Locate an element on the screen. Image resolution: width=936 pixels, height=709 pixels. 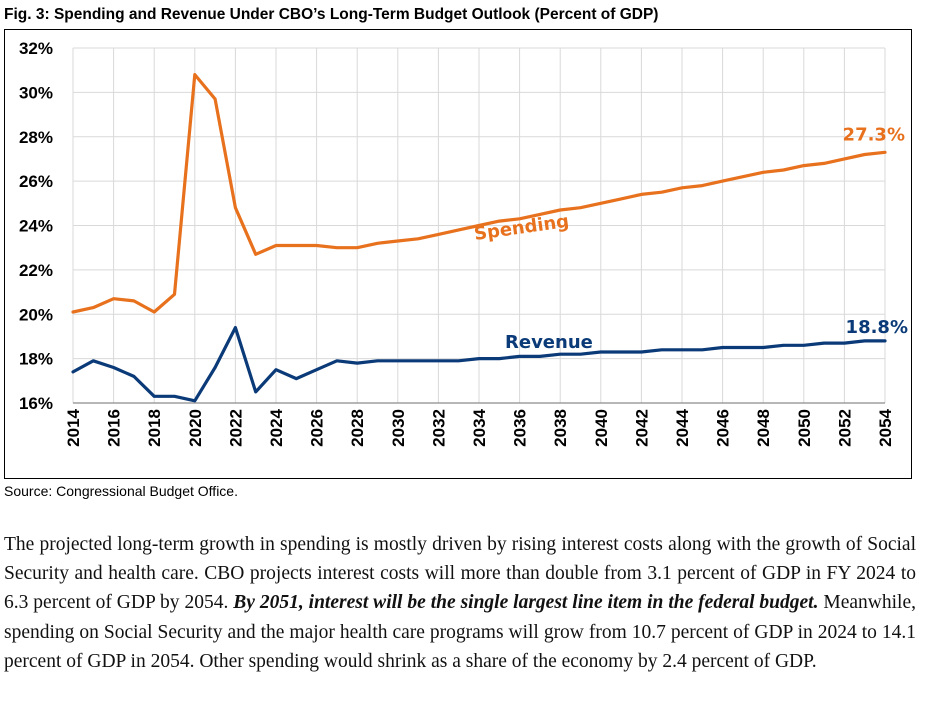
x-tick-label: 2052 is located at coordinates (844, 428).